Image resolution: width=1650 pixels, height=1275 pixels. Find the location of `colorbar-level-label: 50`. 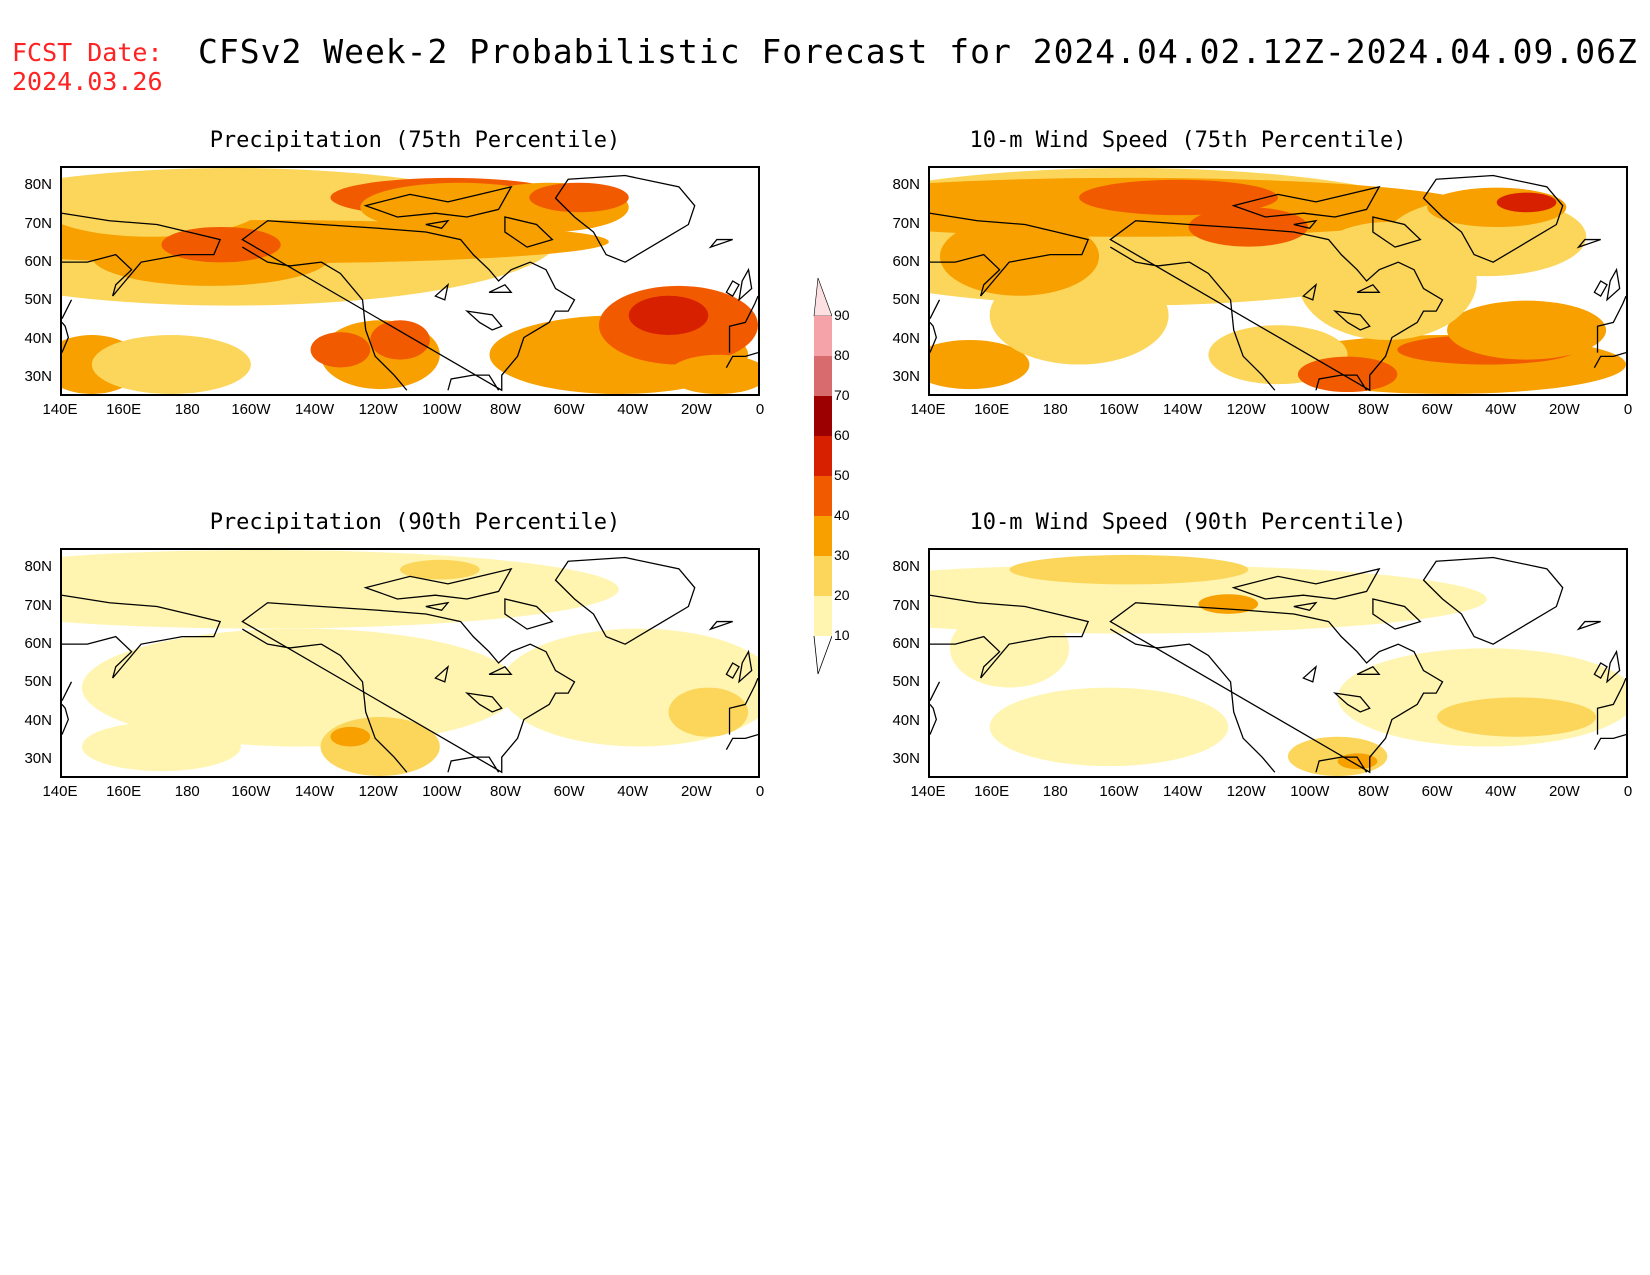

colorbar-level-label: 50 is located at coordinates (842, 475).